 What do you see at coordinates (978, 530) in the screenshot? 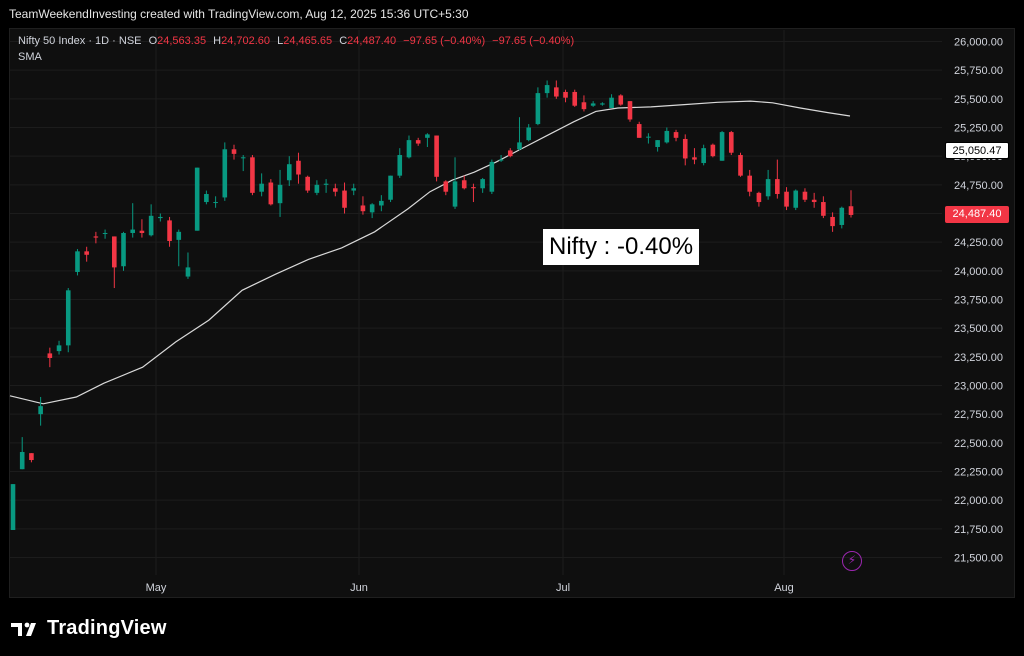
I see `y-tick-label: 21,750.00` at bounding box center [978, 530].